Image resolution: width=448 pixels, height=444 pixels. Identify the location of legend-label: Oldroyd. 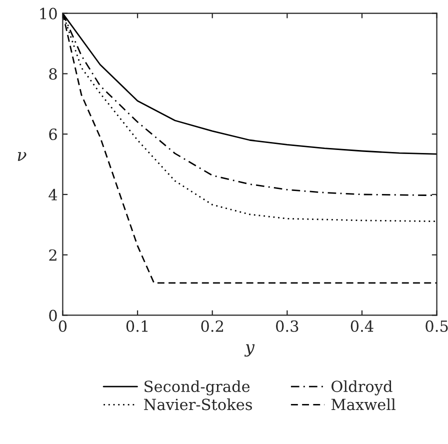
(362, 388).